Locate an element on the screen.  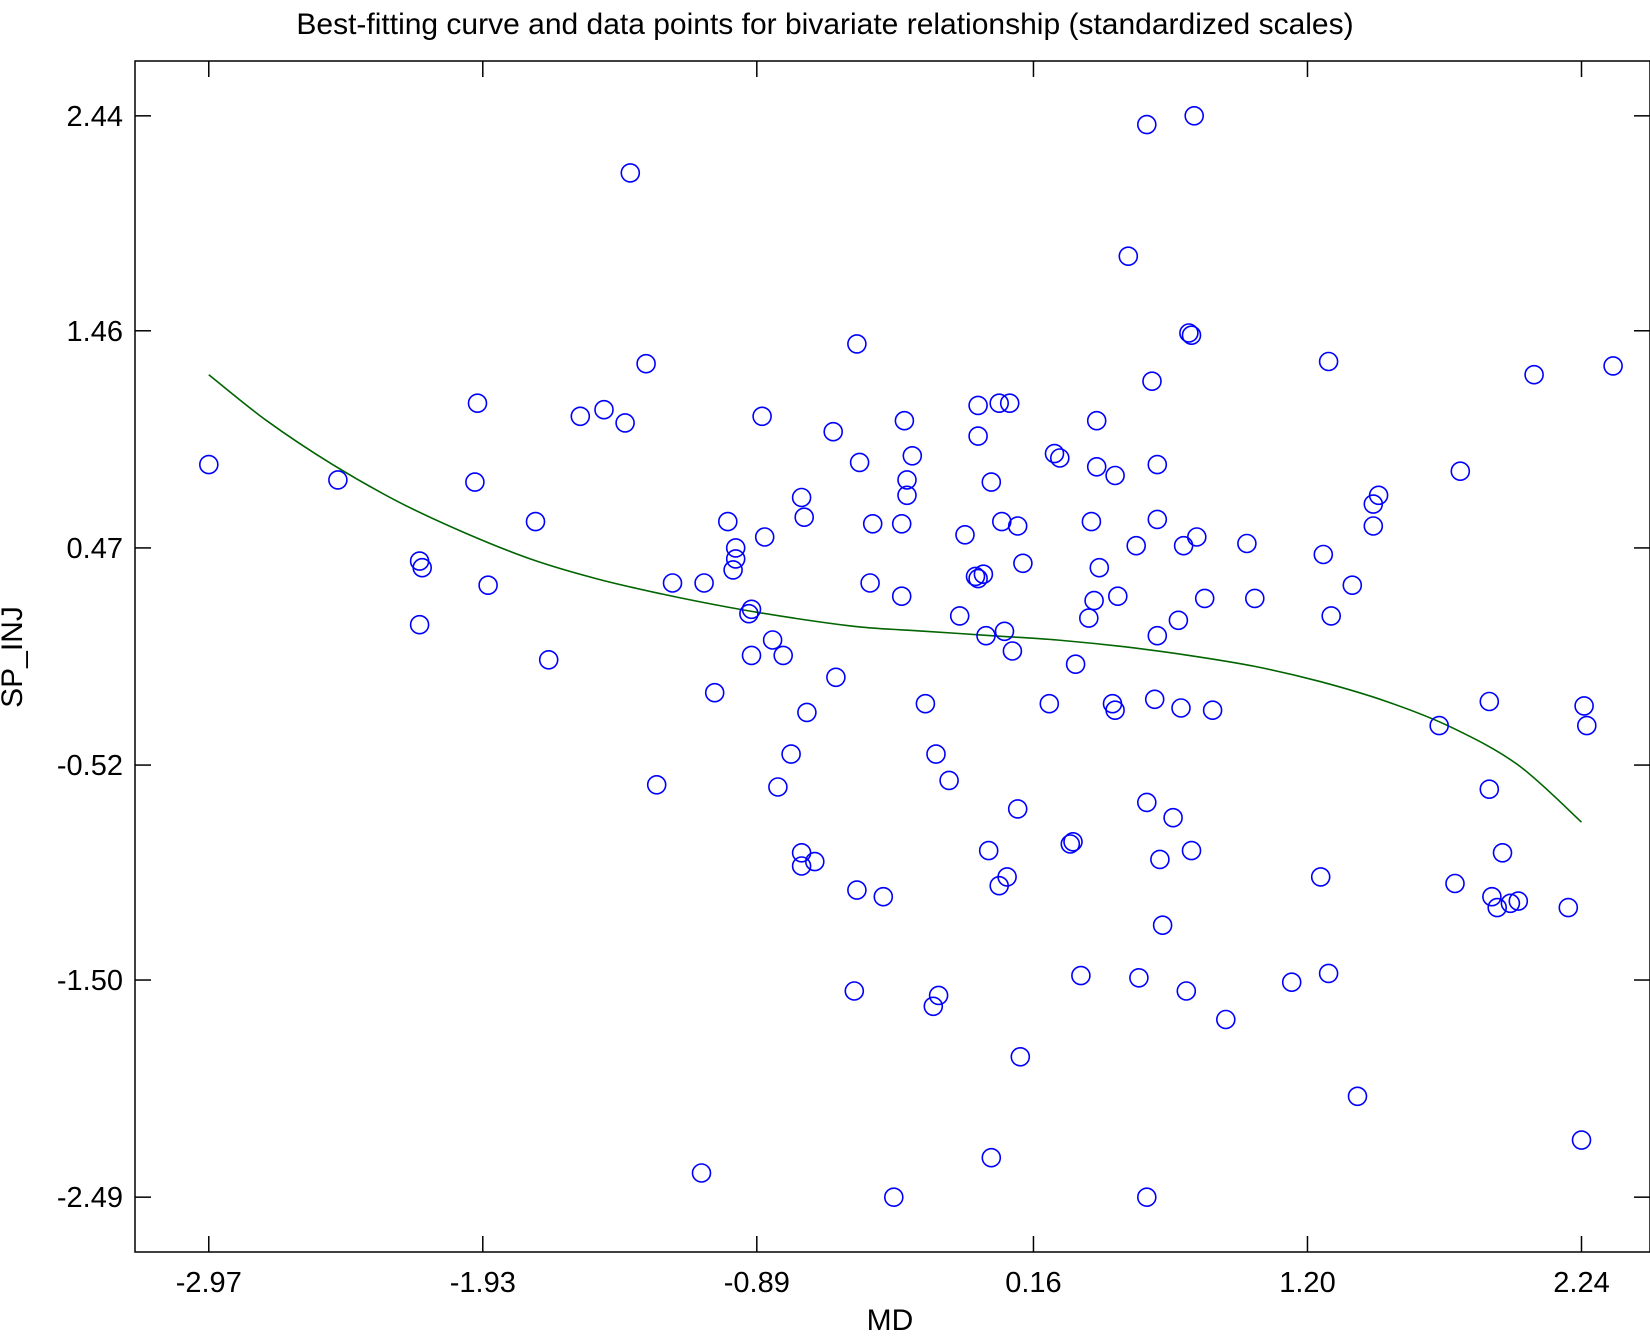
y-tick-label: 1.46 is located at coordinates (95, 332).